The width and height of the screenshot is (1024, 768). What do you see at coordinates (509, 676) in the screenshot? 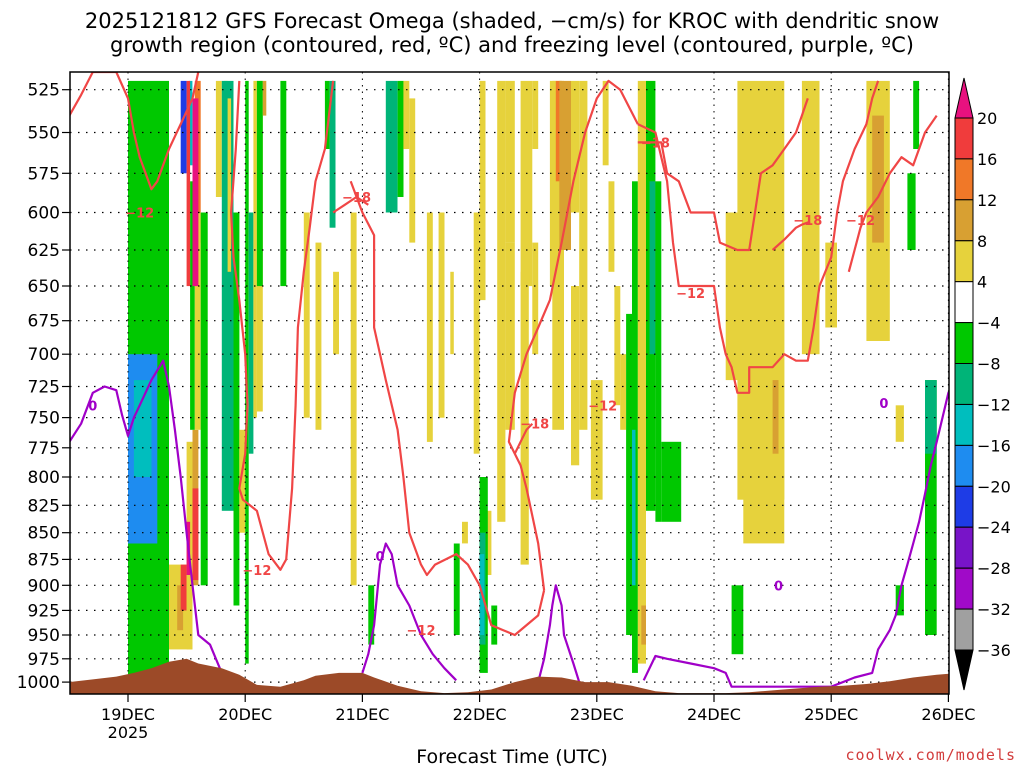
I see `terrain-area` at bounding box center [509, 676].